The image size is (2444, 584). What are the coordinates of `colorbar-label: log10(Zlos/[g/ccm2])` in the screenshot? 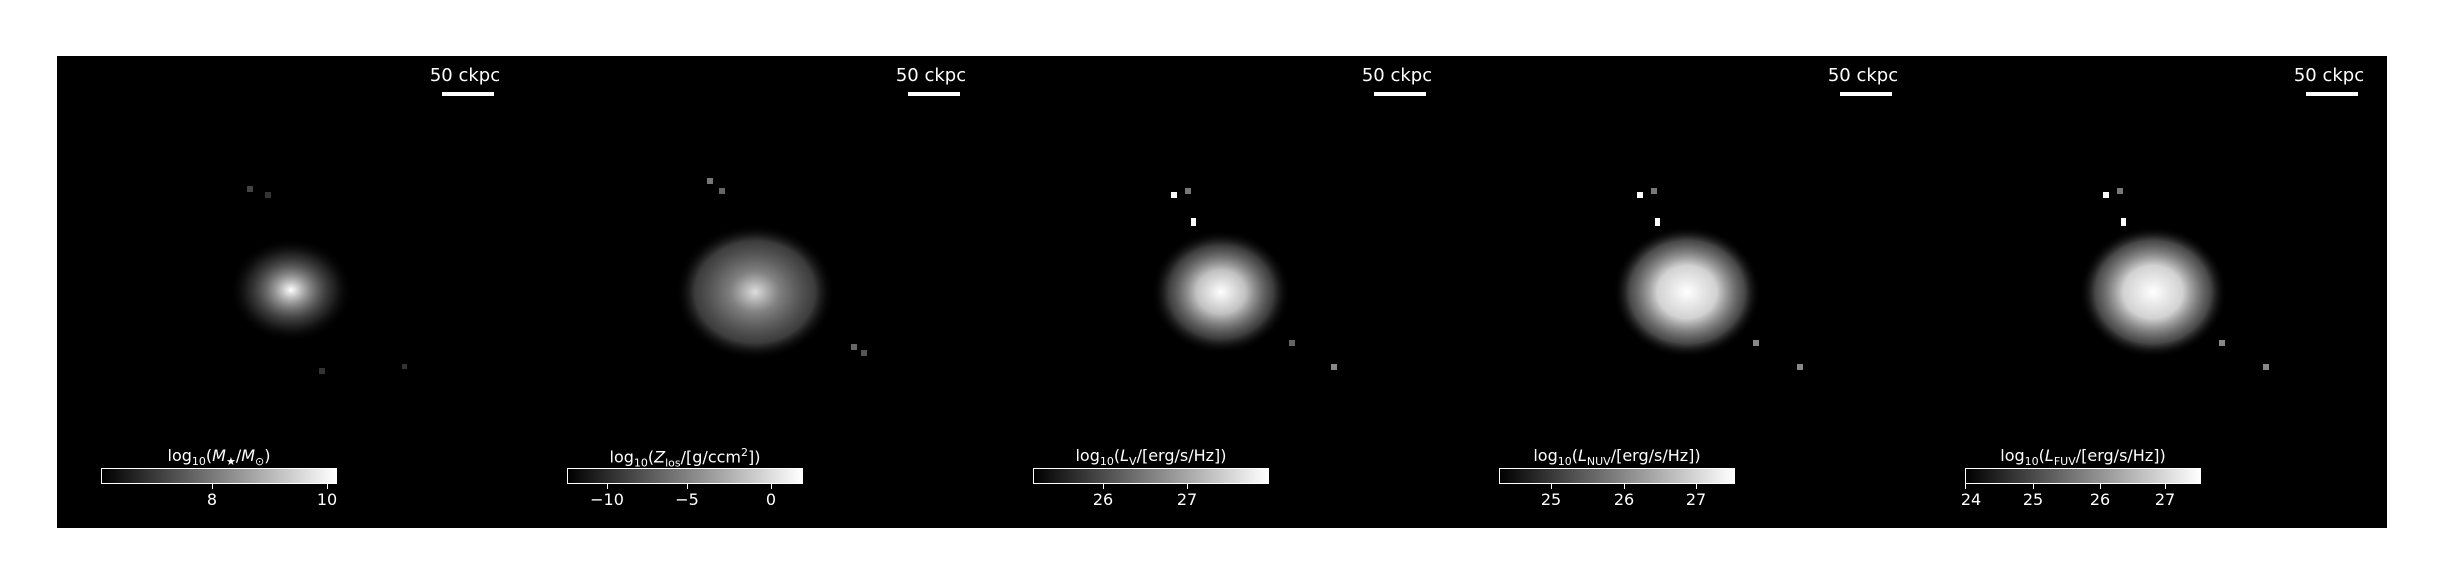 It's located at (685, 458).